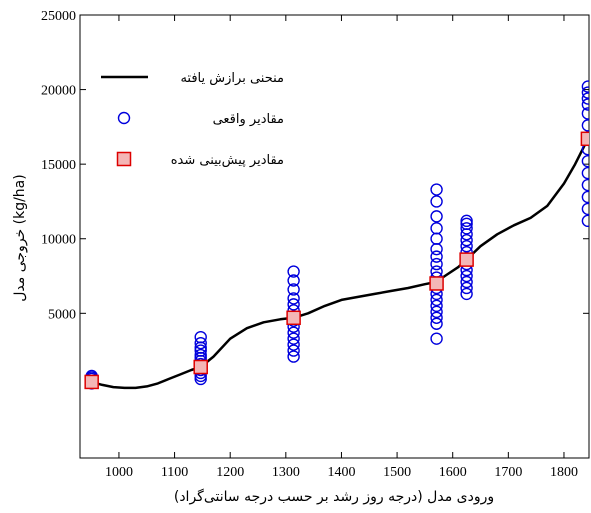 Image resolution: width=591 pixels, height=513 pixels. Describe the element at coordinates (174, 472) in the screenshot. I see `x-tick-label: 1100` at that location.